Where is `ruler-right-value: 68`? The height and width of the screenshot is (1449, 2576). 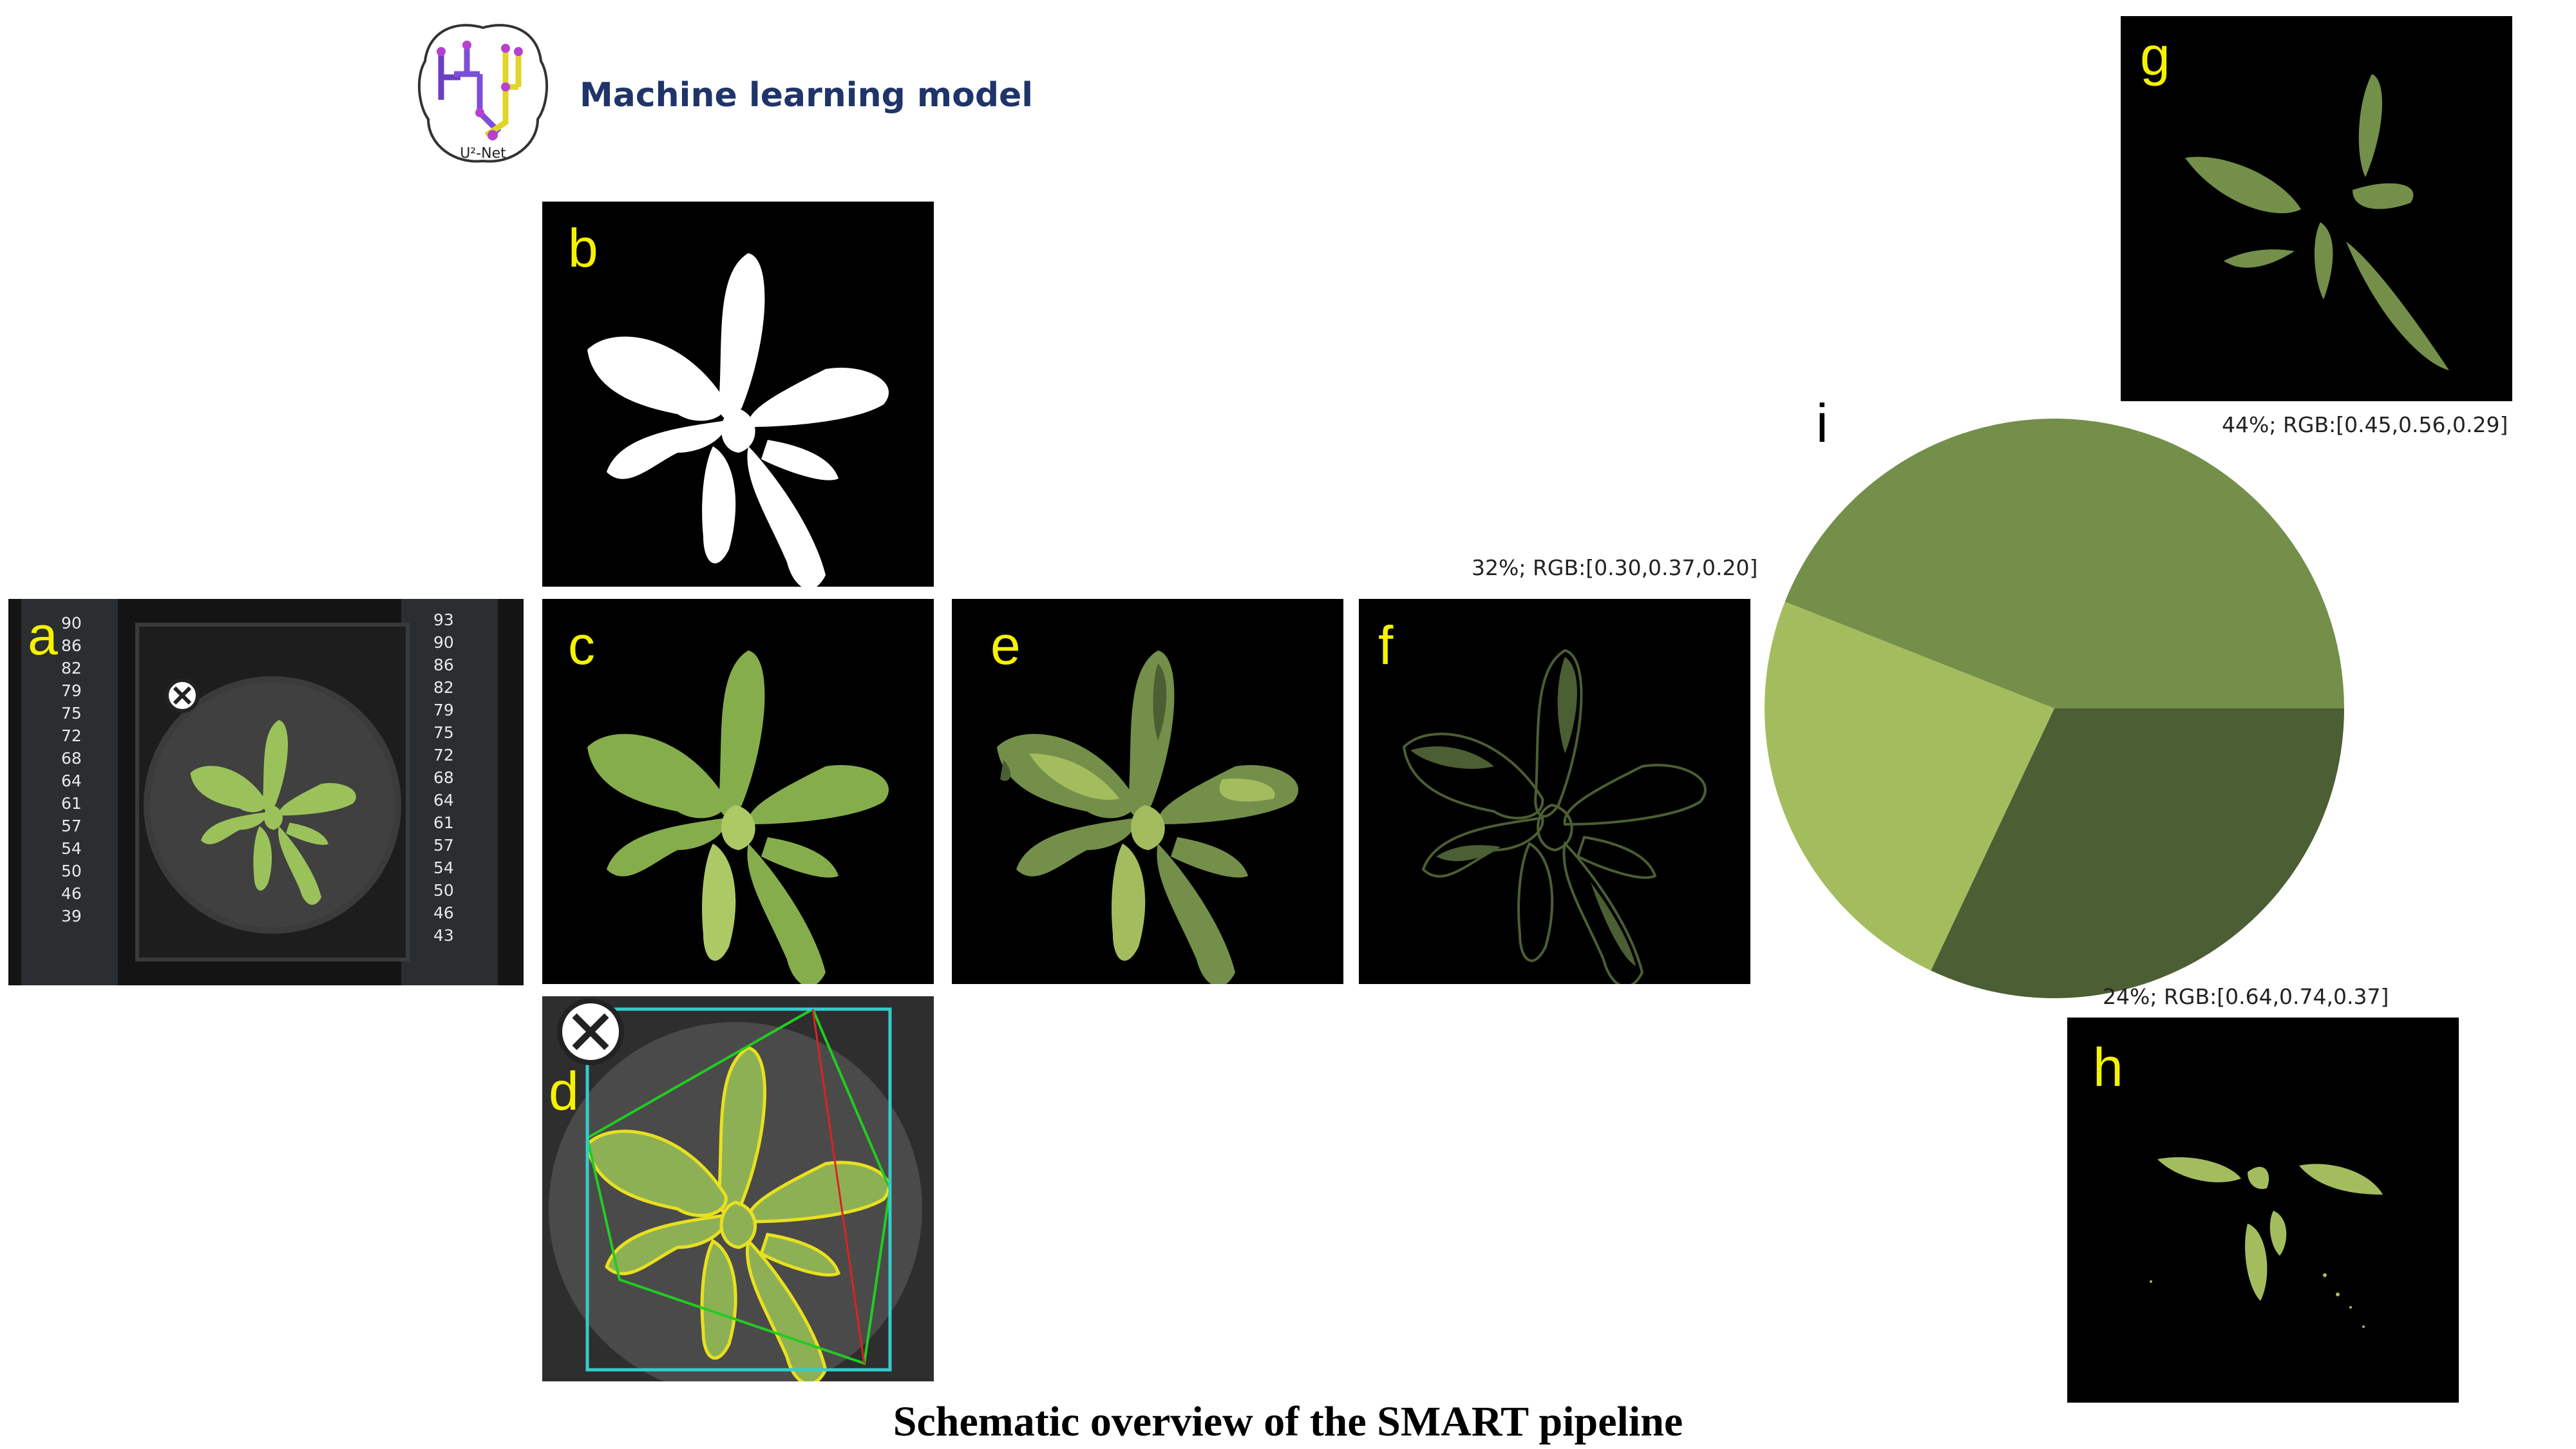
ruler-right-value: 68 is located at coordinates (444, 778).